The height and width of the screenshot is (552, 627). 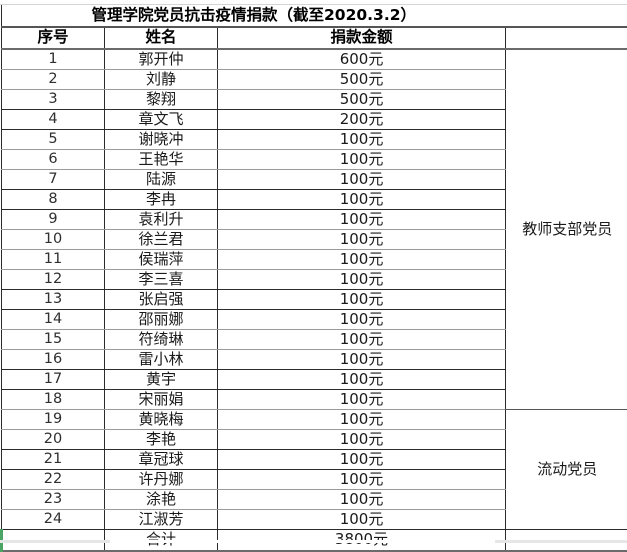 What do you see at coordinates (53, 119) in the screenshot?
I see `cell-seq: 4` at bounding box center [53, 119].